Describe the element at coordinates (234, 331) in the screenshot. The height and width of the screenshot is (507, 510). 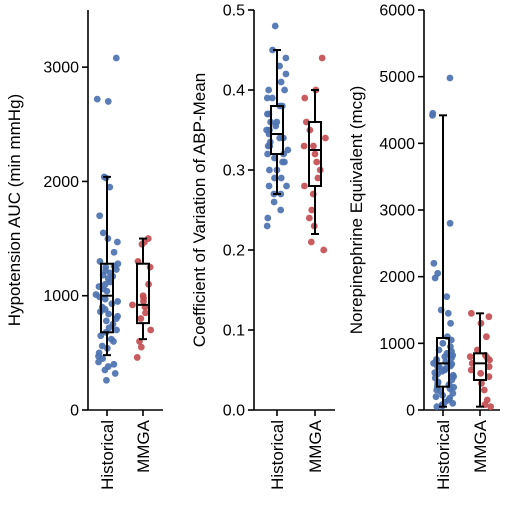
I see `y-tick-label: 0.1` at that location.